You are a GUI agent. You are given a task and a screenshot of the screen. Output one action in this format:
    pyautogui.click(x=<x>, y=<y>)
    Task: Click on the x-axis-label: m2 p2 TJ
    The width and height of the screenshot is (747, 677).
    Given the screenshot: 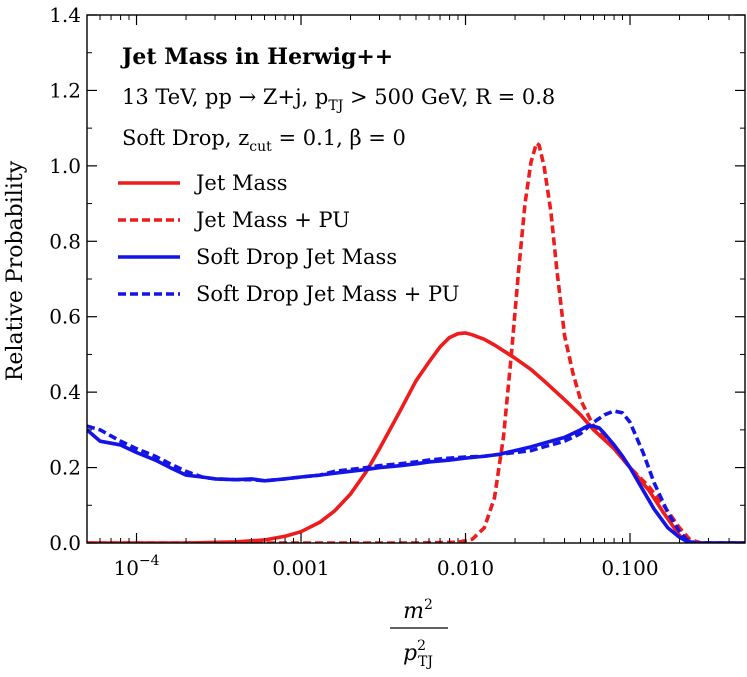 What is the action you would take?
    pyautogui.click(x=419, y=633)
    